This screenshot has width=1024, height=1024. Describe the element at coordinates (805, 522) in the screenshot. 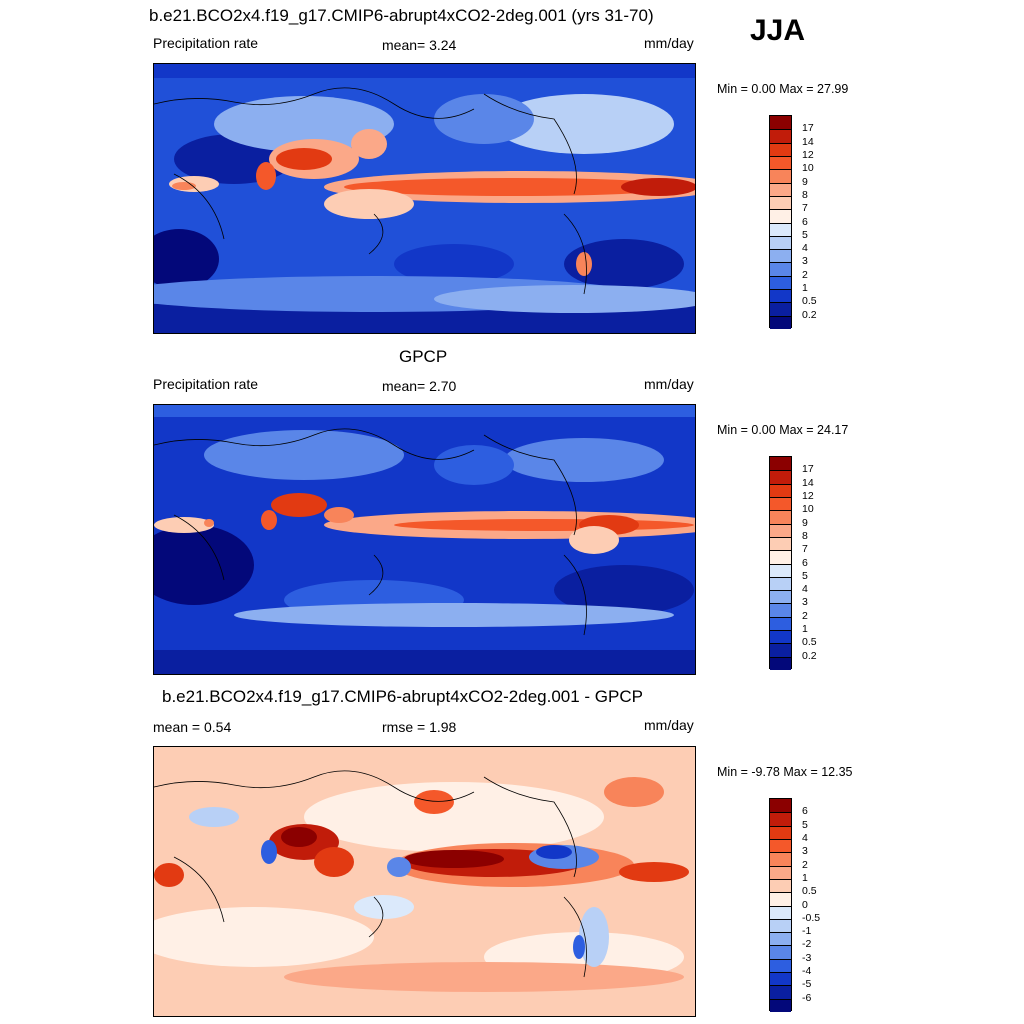

I see `colorbar-tick-label: 9` at that location.